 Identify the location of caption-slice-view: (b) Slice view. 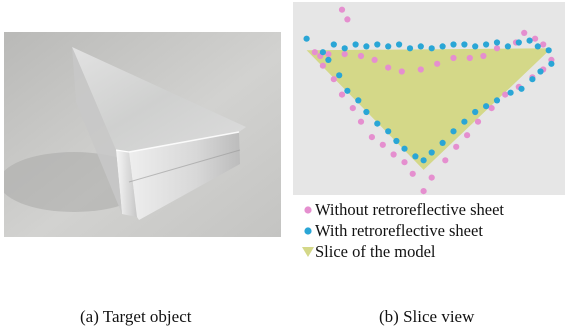
(427, 316).